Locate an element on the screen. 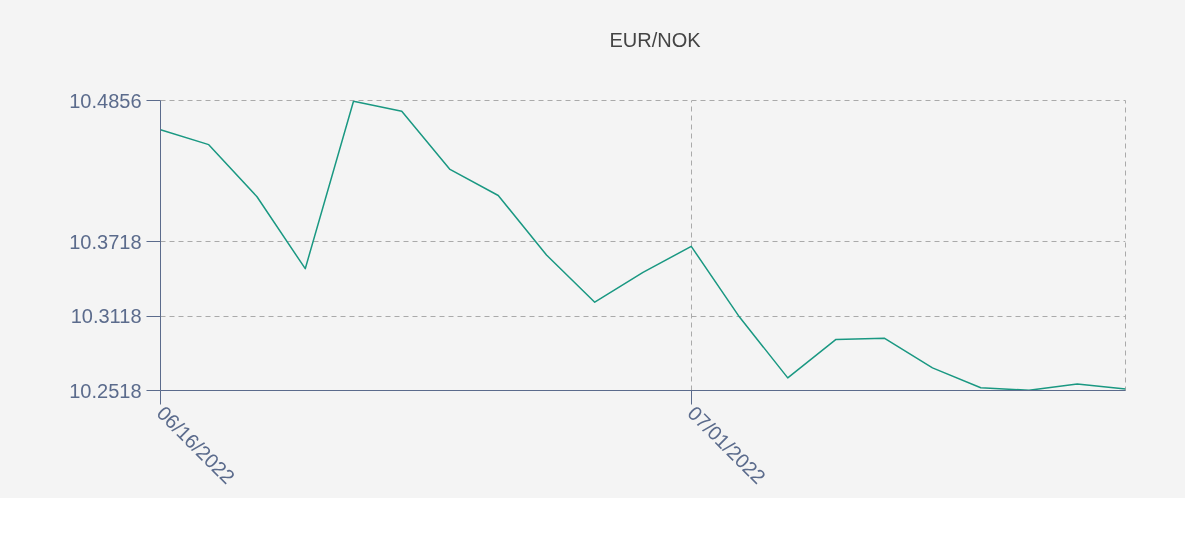  y-tick-label: 10.3118 is located at coordinates (106, 316).